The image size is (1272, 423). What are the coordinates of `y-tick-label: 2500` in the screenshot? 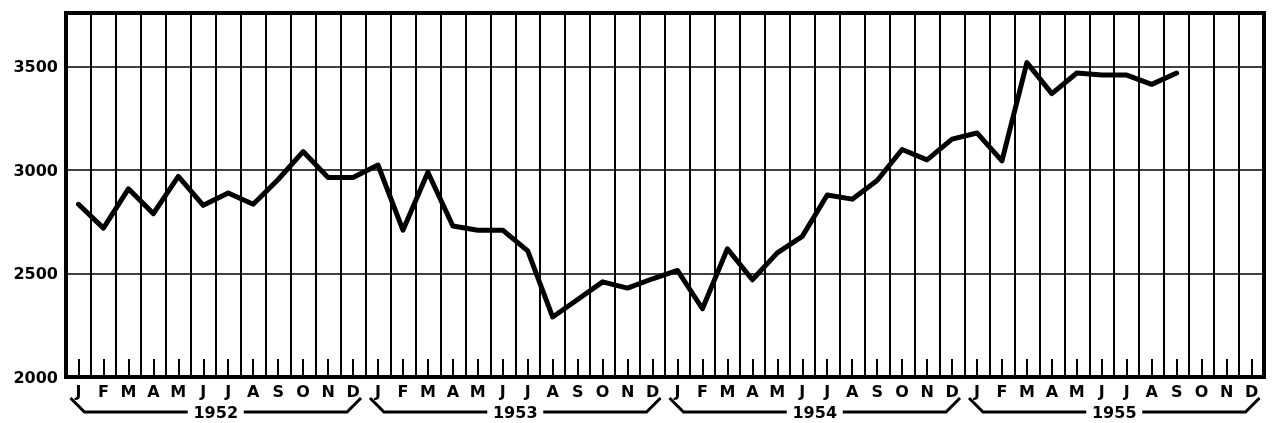 It's located at (35, 274).